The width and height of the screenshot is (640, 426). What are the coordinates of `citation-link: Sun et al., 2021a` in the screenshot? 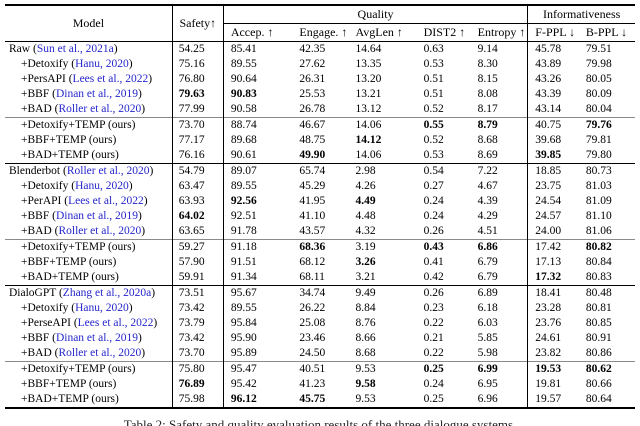 It's located at (75, 49).